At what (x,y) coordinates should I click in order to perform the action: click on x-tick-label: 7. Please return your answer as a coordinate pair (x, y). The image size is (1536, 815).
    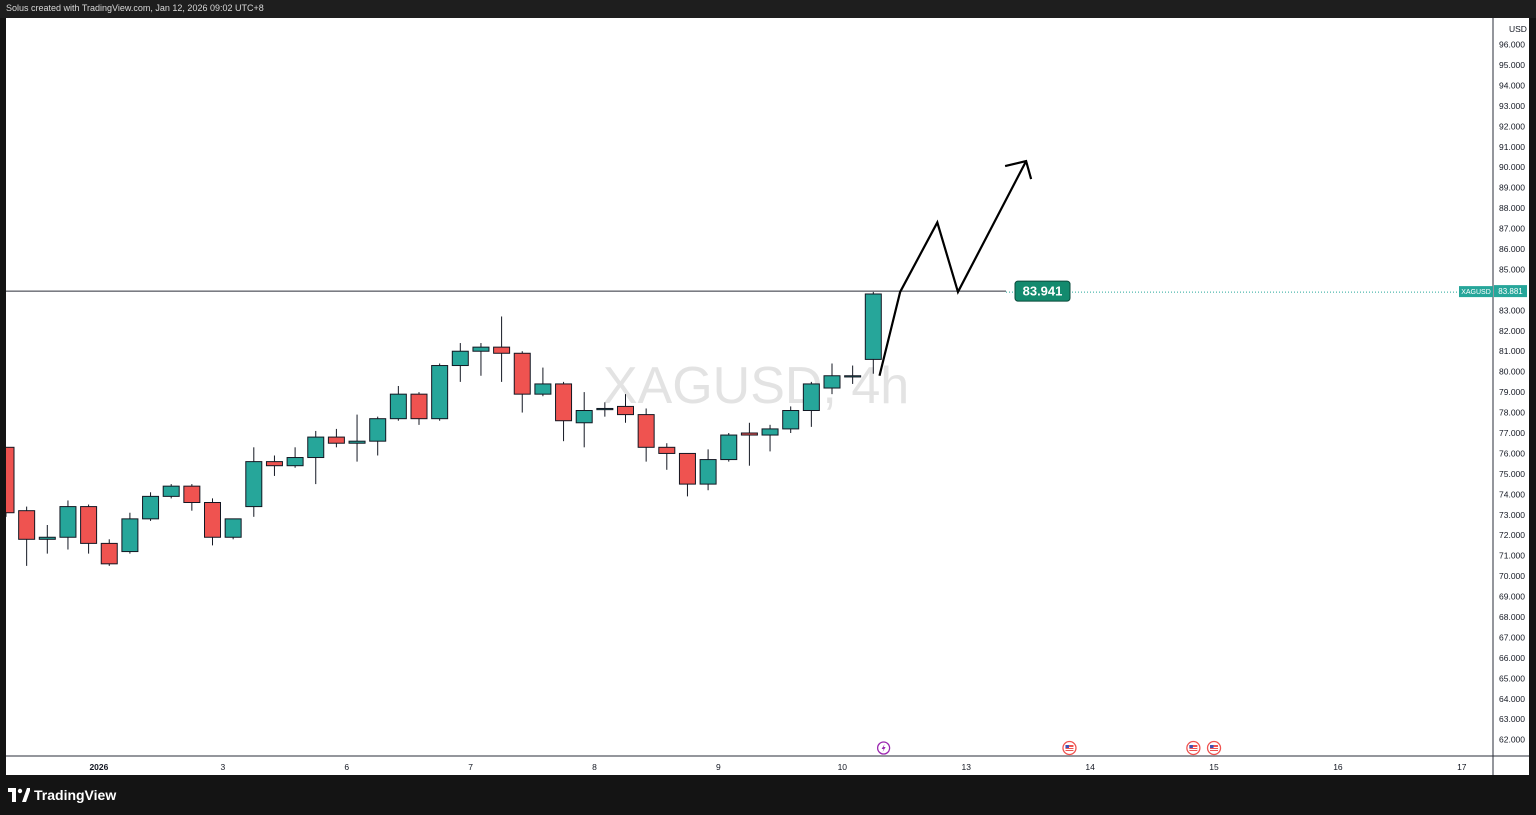
    Looking at the image, I should click on (470, 767).